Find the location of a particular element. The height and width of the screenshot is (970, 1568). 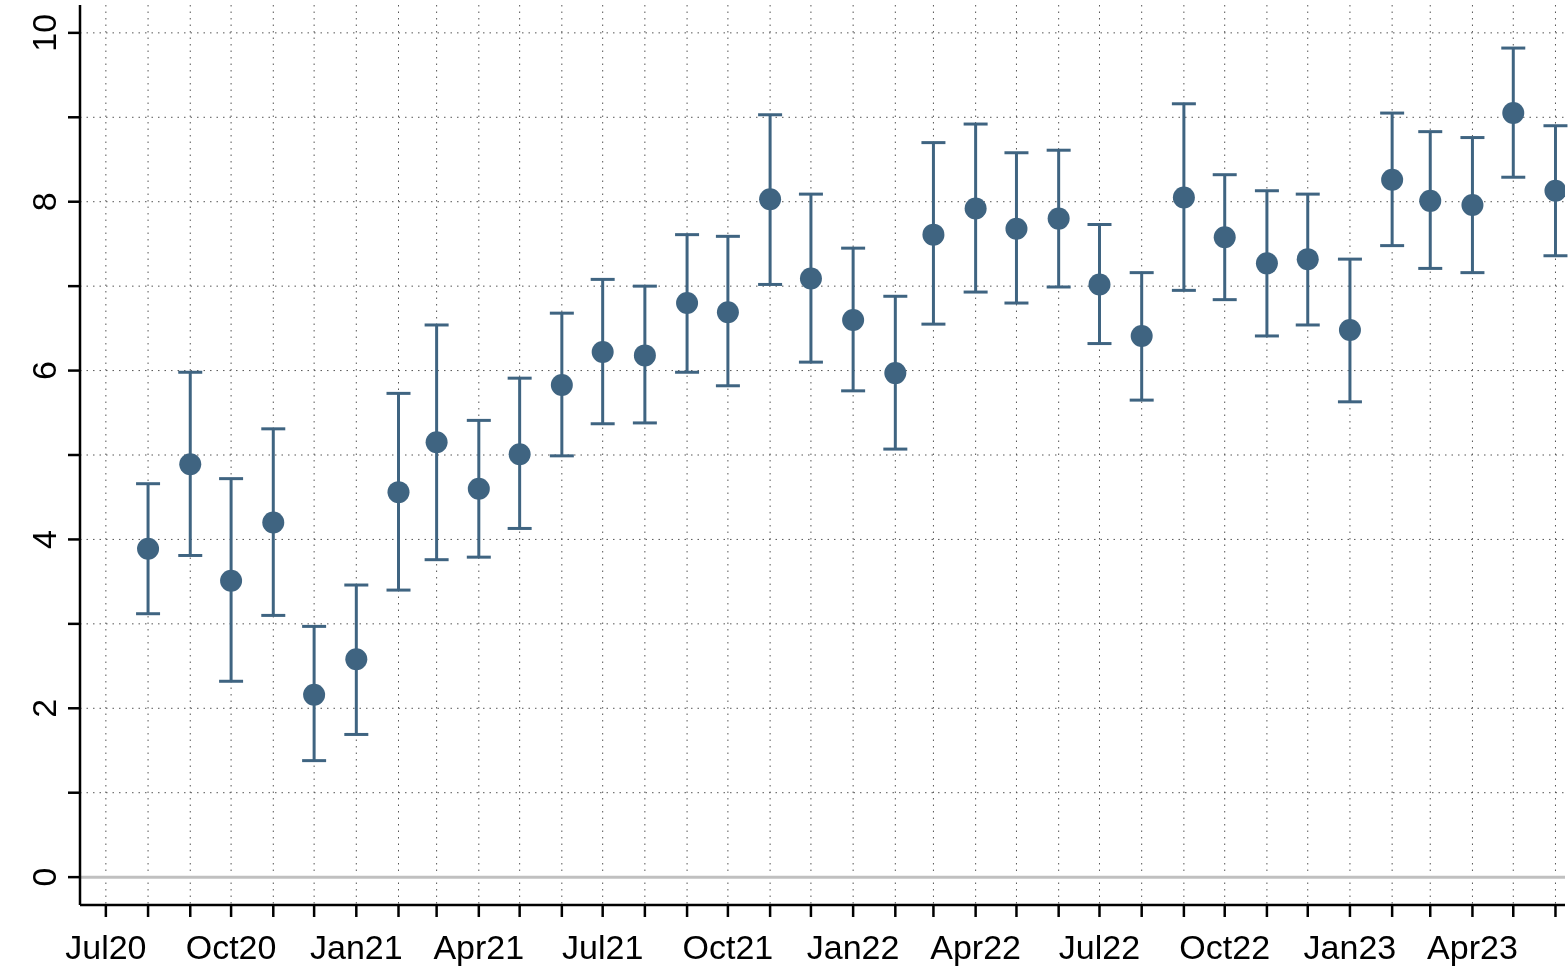

x-tick-label: Apr22 is located at coordinates (975, 947).